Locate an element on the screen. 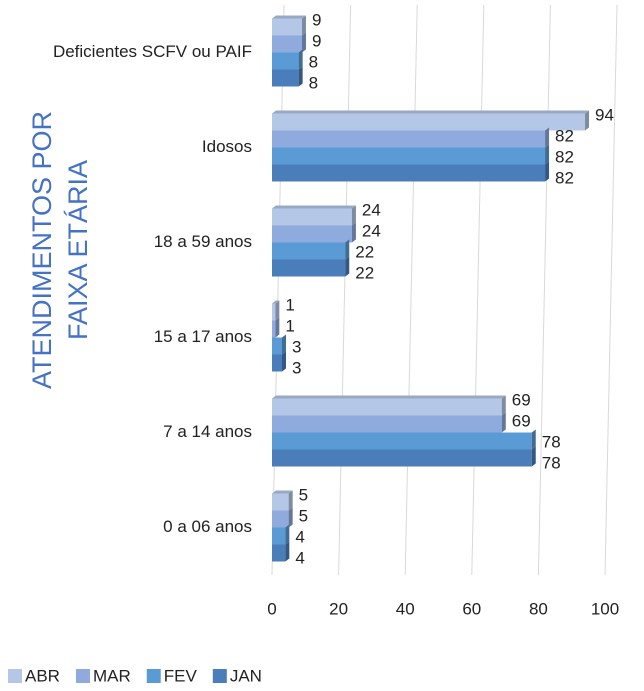 This screenshot has height=691, width=644. x-tick-label: 40 is located at coordinates (405, 608).